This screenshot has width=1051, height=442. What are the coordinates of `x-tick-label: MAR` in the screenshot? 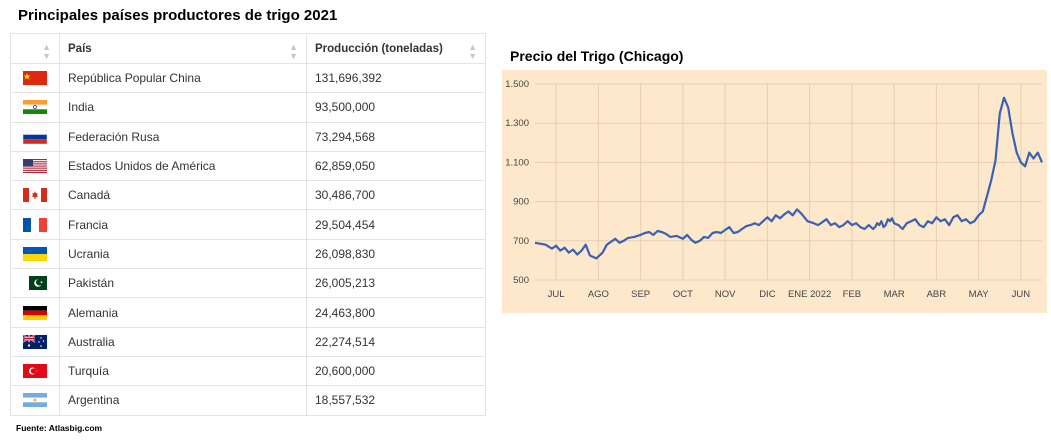 It's located at (894, 294).